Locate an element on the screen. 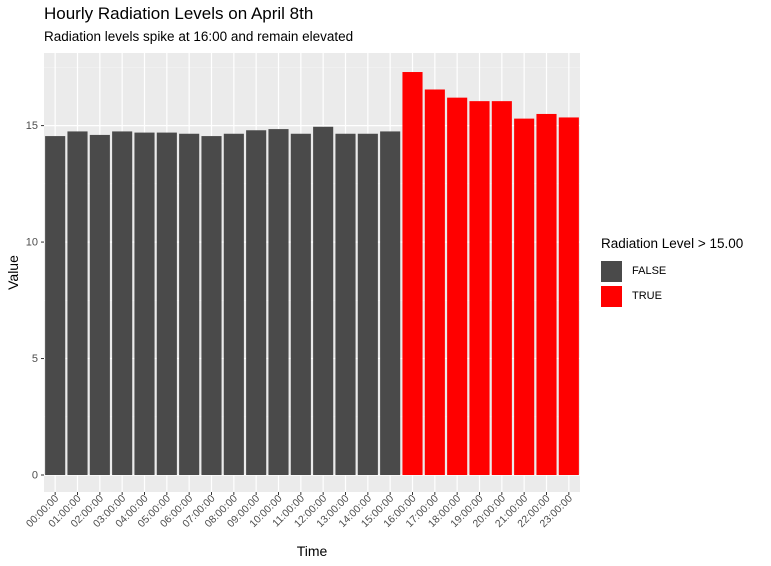 The image size is (771, 566). bar-03:00:00 is located at coordinates (122, 303).